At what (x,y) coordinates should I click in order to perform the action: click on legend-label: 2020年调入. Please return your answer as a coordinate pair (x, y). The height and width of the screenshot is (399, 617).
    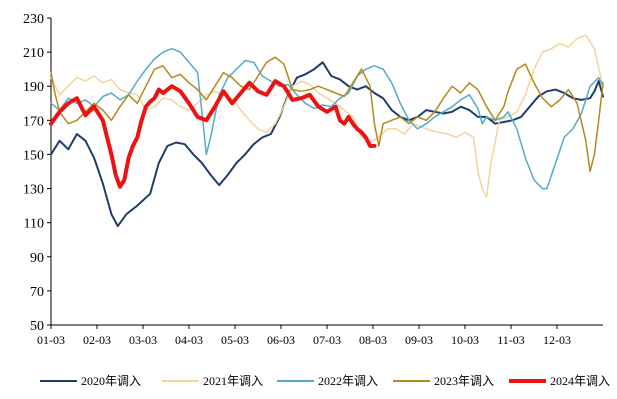
    Looking at the image, I should click on (111, 381).